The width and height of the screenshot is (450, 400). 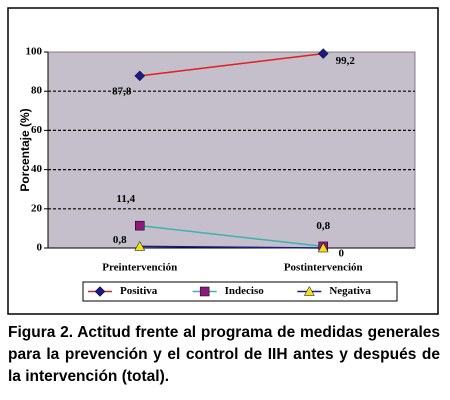 I want to click on data-label: 87,8, so click(x=122, y=91).